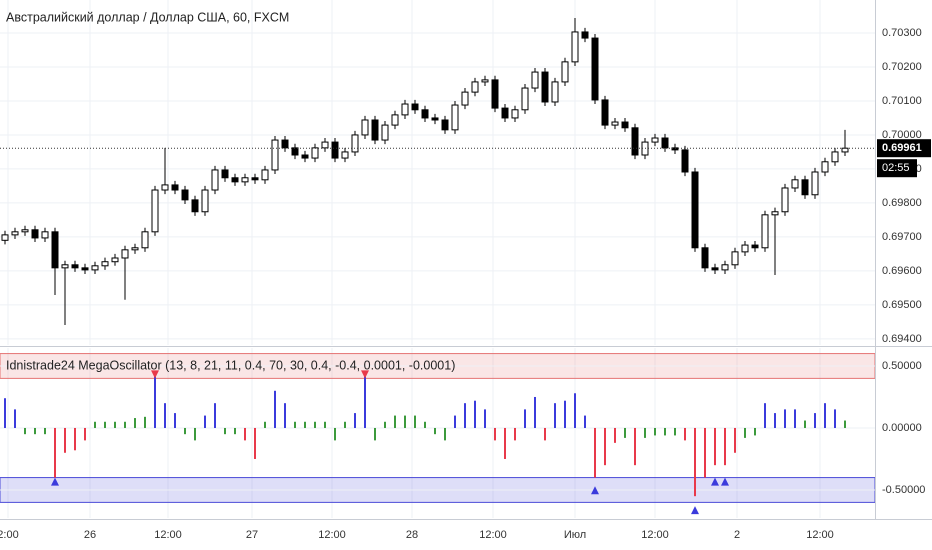 The width and height of the screenshot is (932, 550). Describe the element at coordinates (902, 67) in the screenshot. I see `y-tick-label: 0.70200` at that location.